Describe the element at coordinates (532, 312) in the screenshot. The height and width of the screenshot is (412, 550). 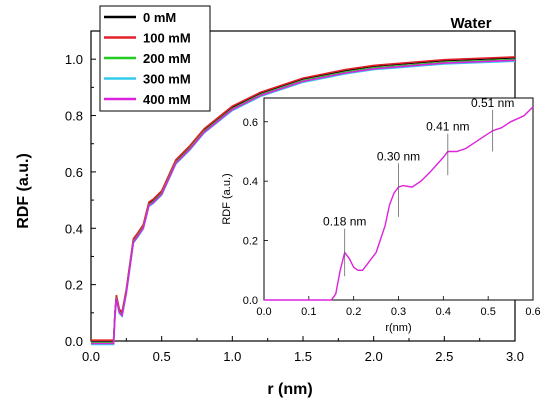
I see `inset-x-tick-label: 0.6` at that location.